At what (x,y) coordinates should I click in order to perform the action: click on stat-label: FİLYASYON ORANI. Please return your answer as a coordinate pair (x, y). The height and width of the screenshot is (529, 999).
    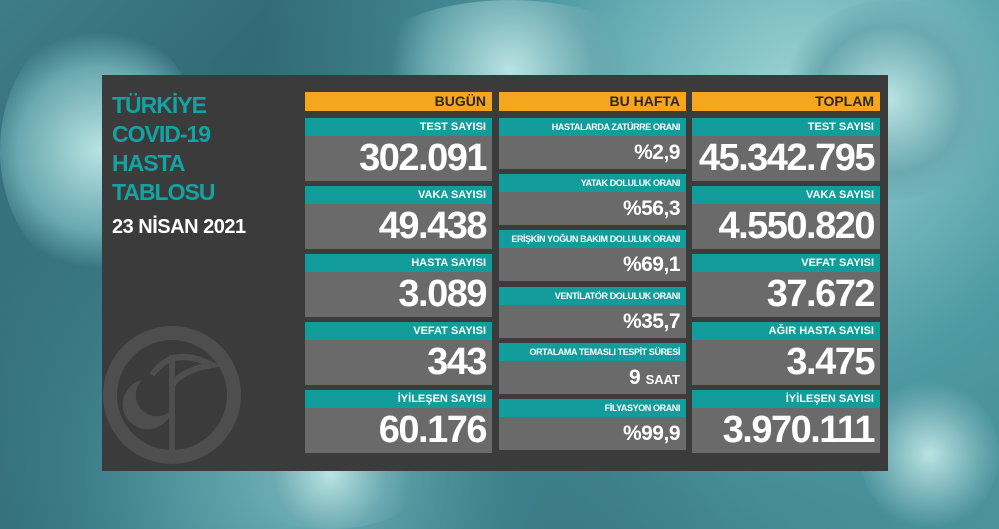
    Looking at the image, I should click on (592, 408).